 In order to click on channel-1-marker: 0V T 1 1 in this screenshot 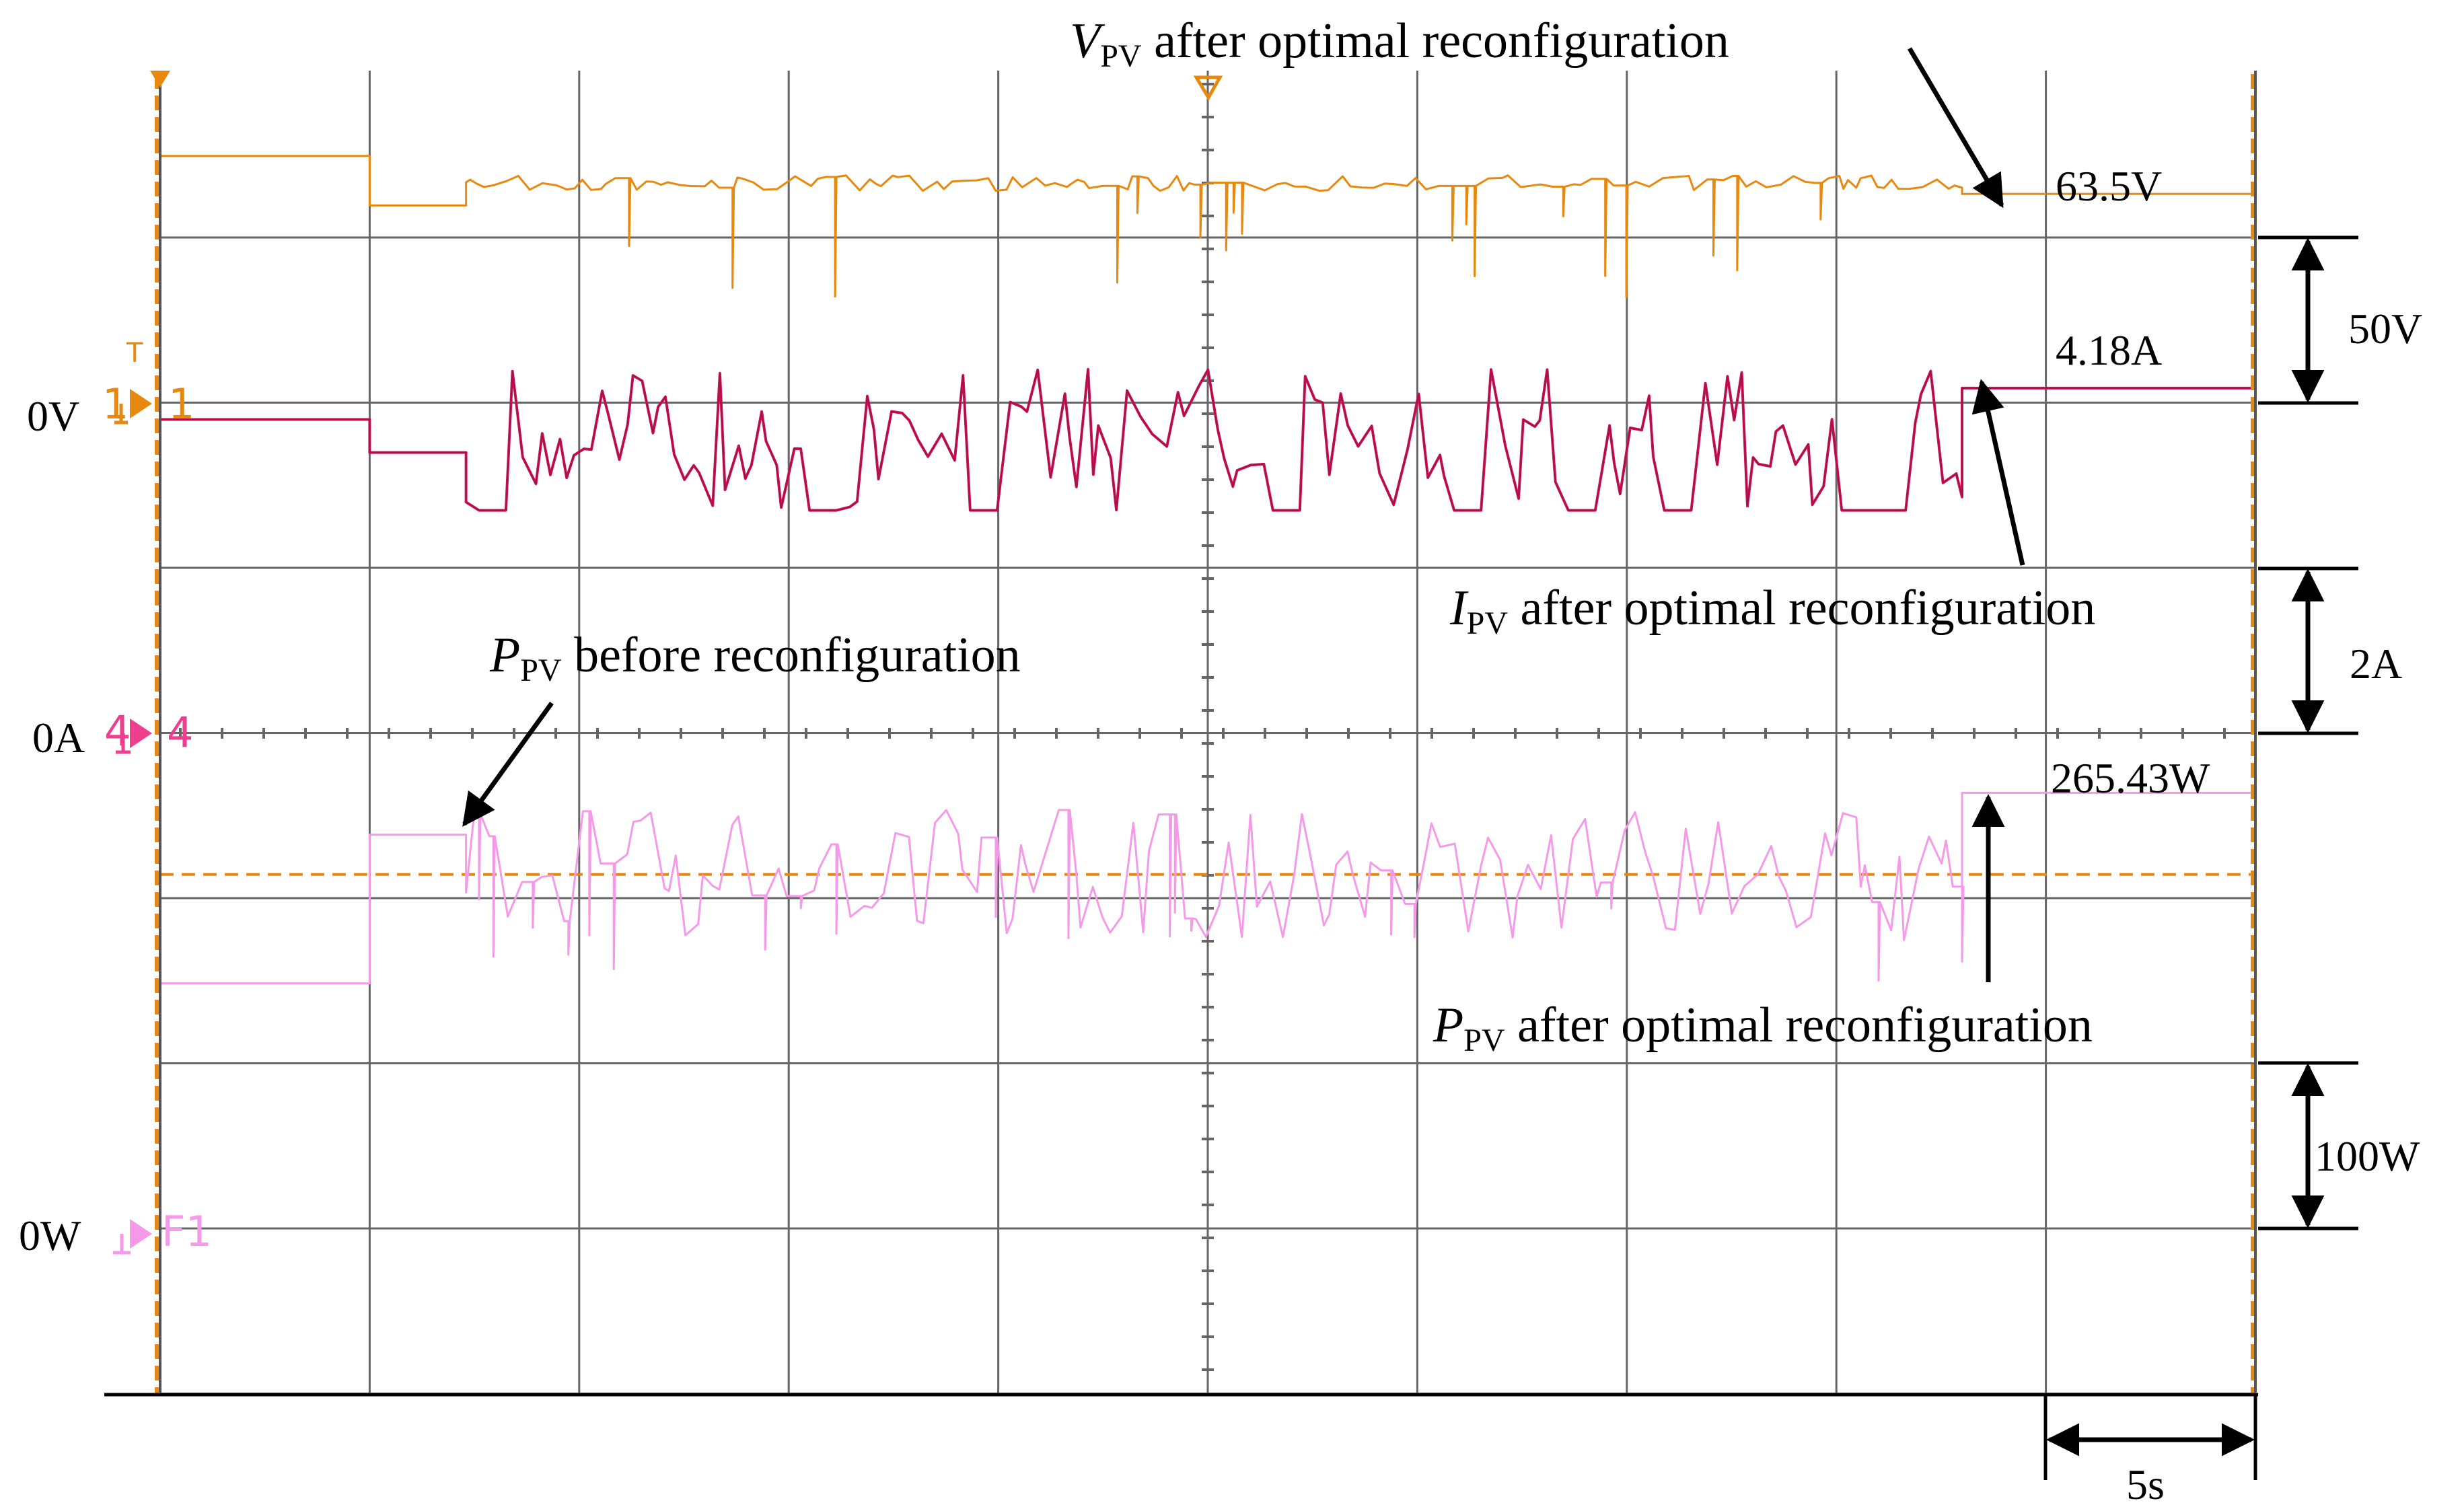, I will do `click(110, 389)`.